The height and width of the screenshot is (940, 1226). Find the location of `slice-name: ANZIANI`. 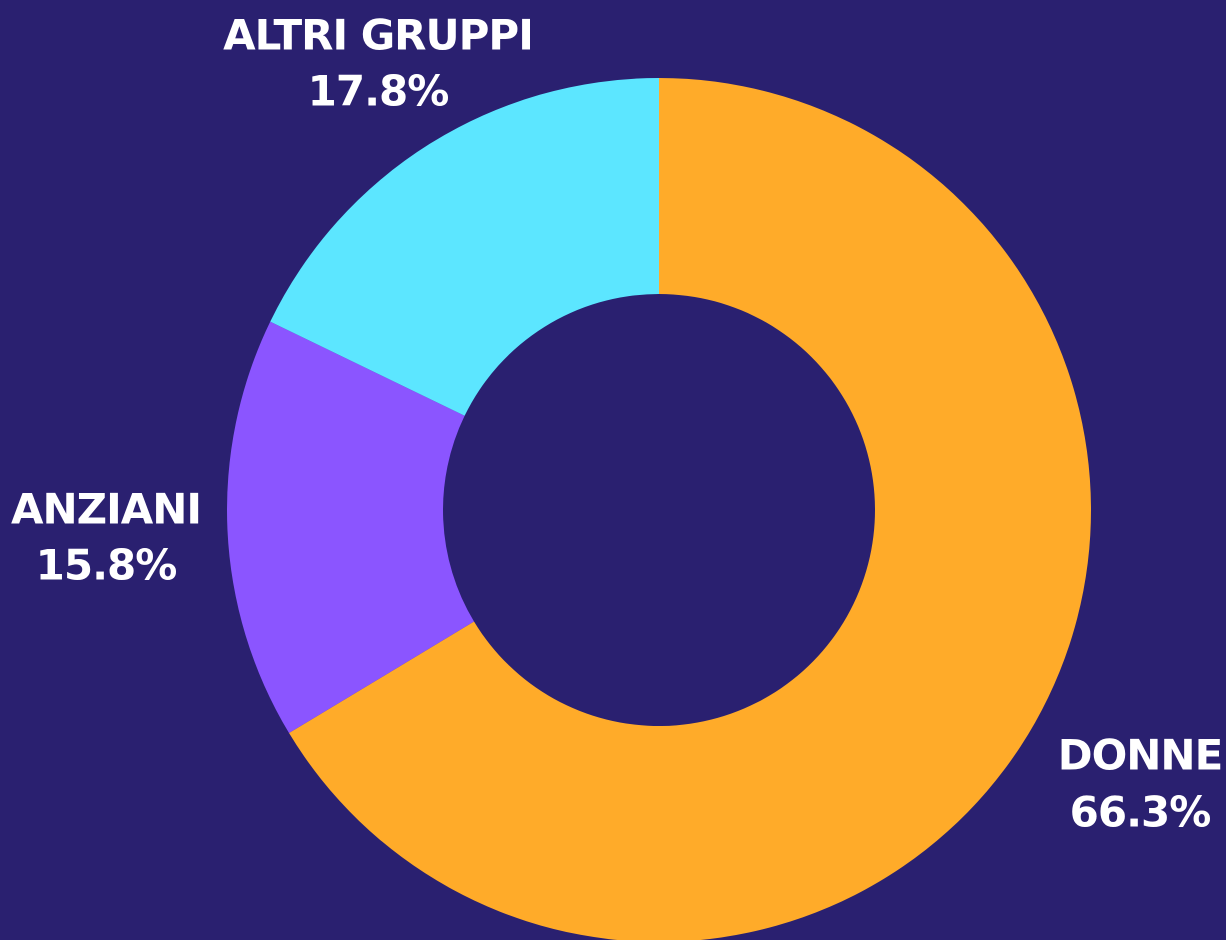

slice-name: ANZIANI is located at coordinates (106, 509).